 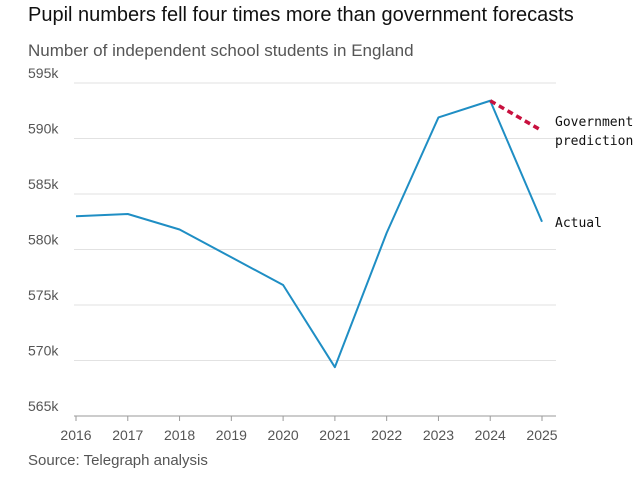 What do you see at coordinates (594, 122) in the screenshot?
I see `series-label: Government` at bounding box center [594, 122].